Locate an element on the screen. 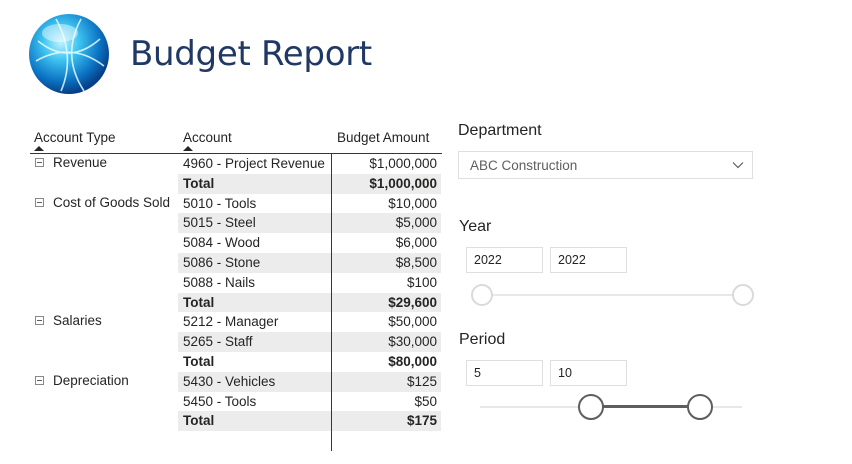 The width and height of the screenshot is (852, 464). year-slider-max-handle is located at coordinates (743, 295).